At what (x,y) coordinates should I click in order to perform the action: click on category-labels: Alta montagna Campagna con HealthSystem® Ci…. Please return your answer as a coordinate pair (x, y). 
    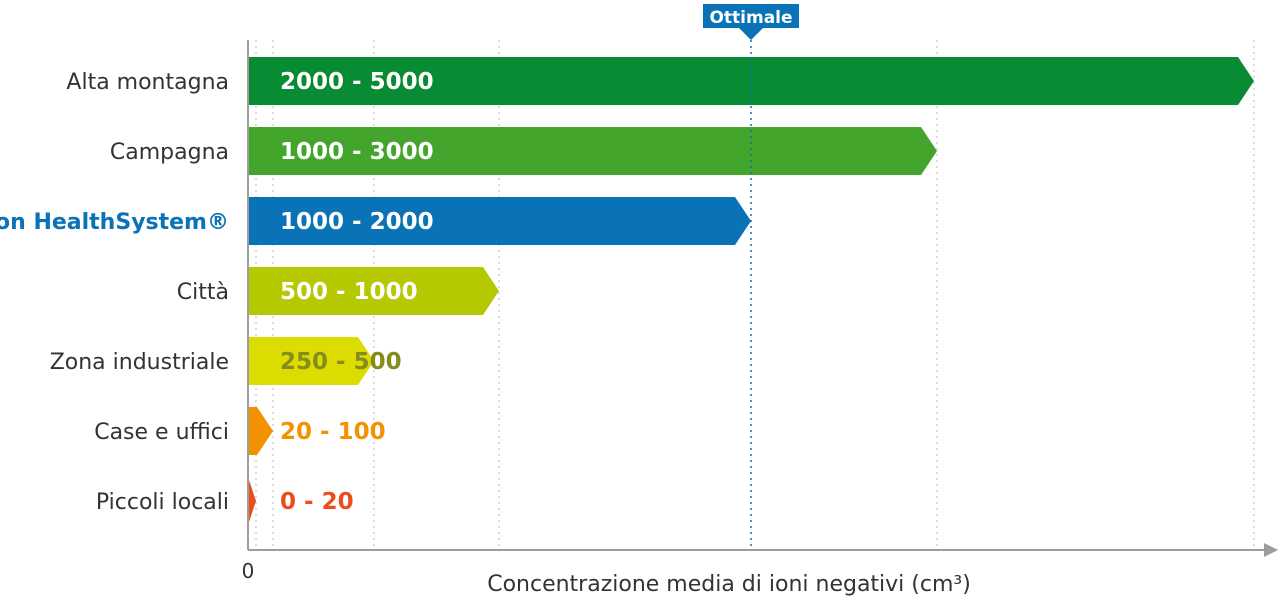
    Looking at the image, I should click on (114, 292).